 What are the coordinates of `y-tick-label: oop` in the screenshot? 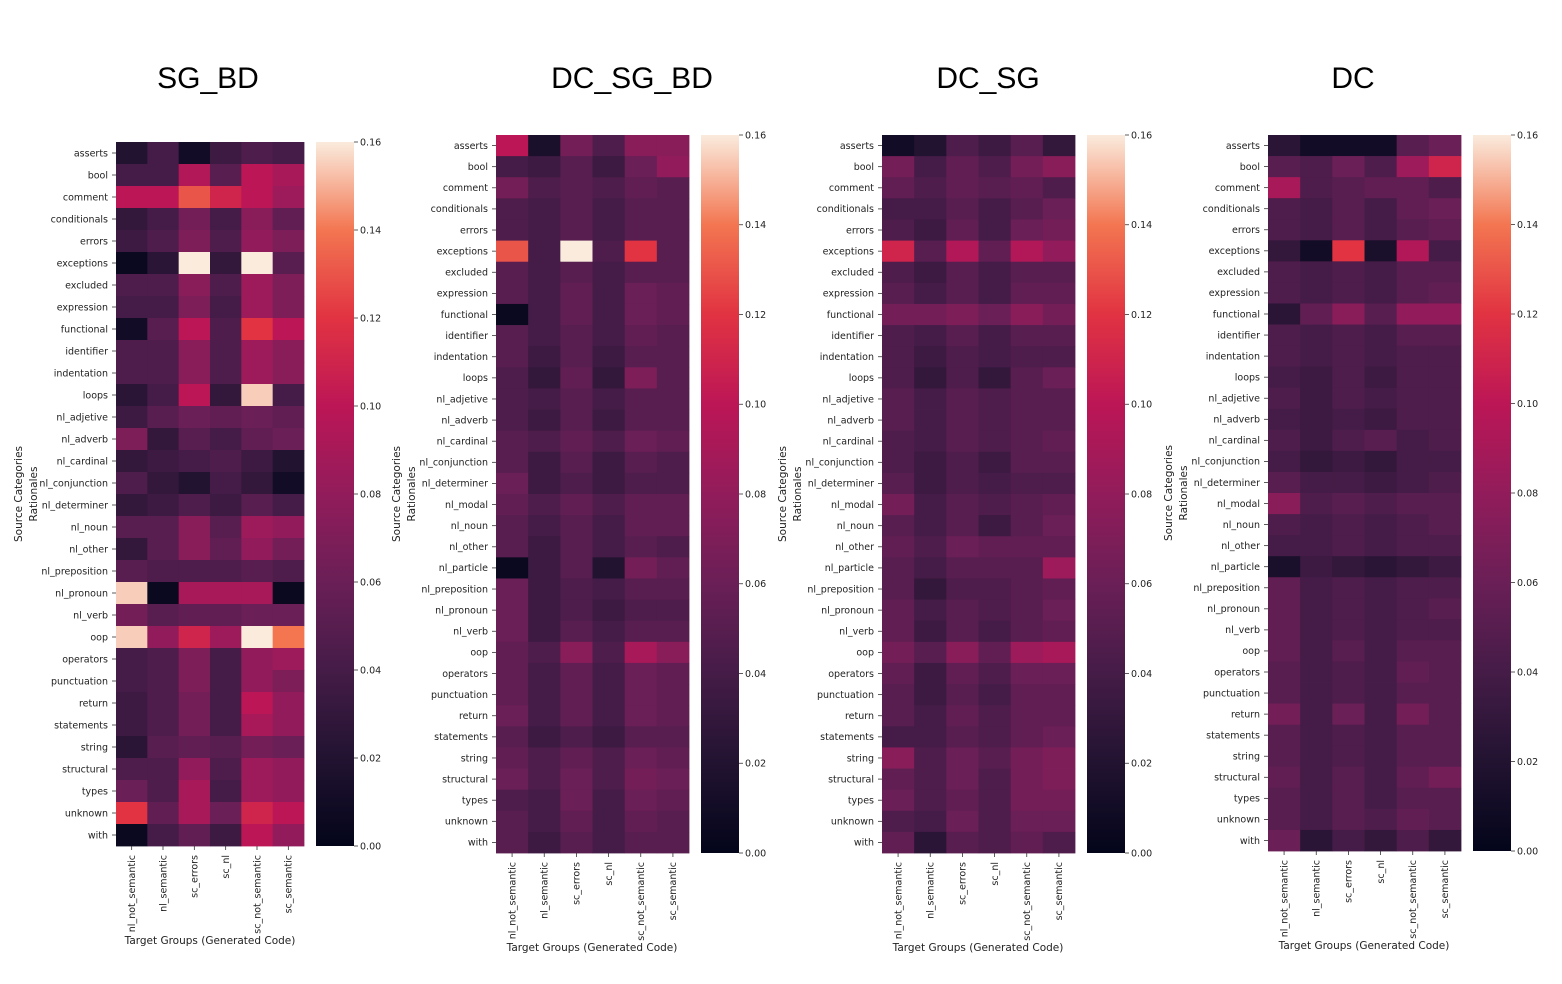 It's located at (1251, 651).